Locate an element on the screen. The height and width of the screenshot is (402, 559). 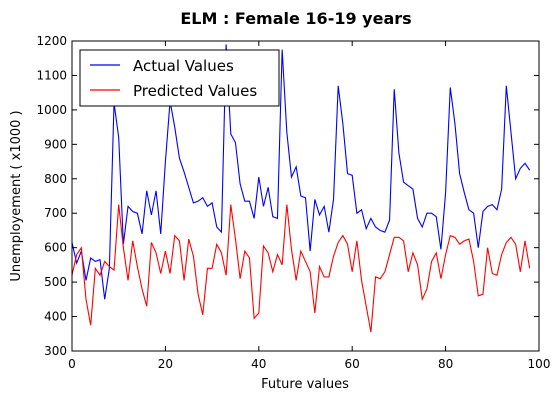
legend-label-predicted: Predicted Values is located at coordinates (195, 91).